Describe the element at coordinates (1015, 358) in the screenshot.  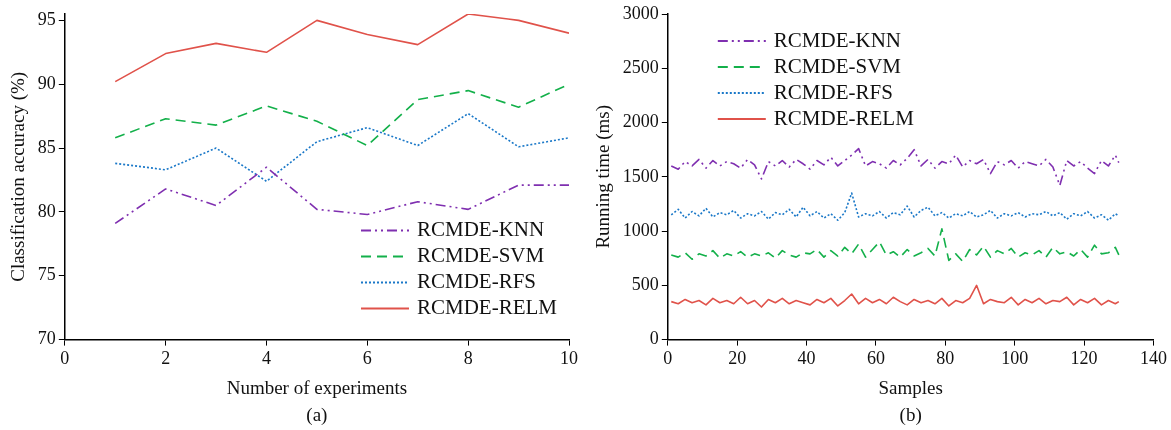
I see `x-tick-label: 100` at that location.